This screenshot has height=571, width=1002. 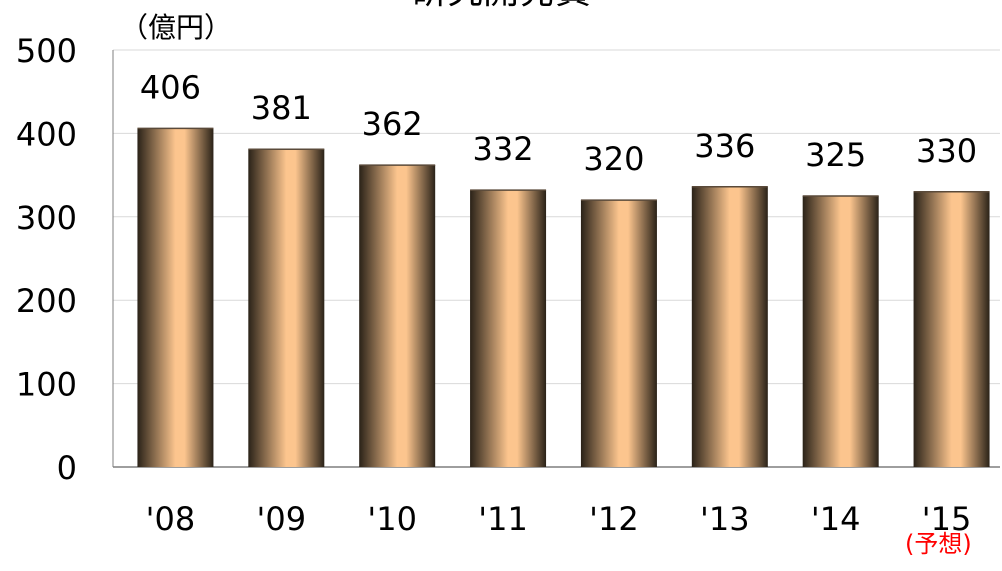 I want to click on x-tick-label: '13, so click(x=725, y=519).